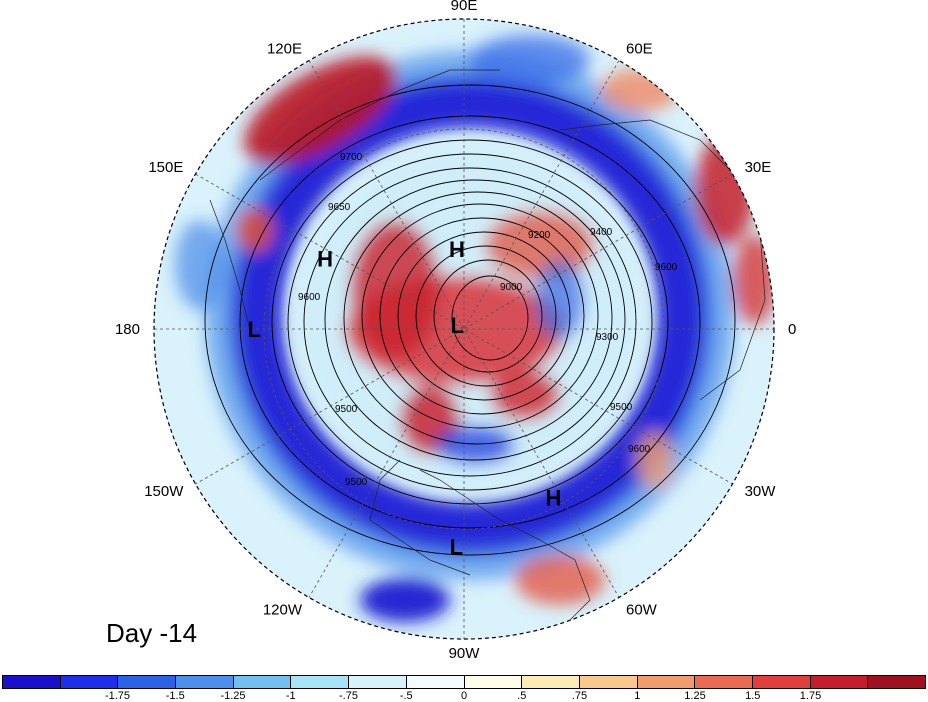  Describe the element at coordinates (164, 491) in the screenshot. I see `longitude-label: 150W` at that location.